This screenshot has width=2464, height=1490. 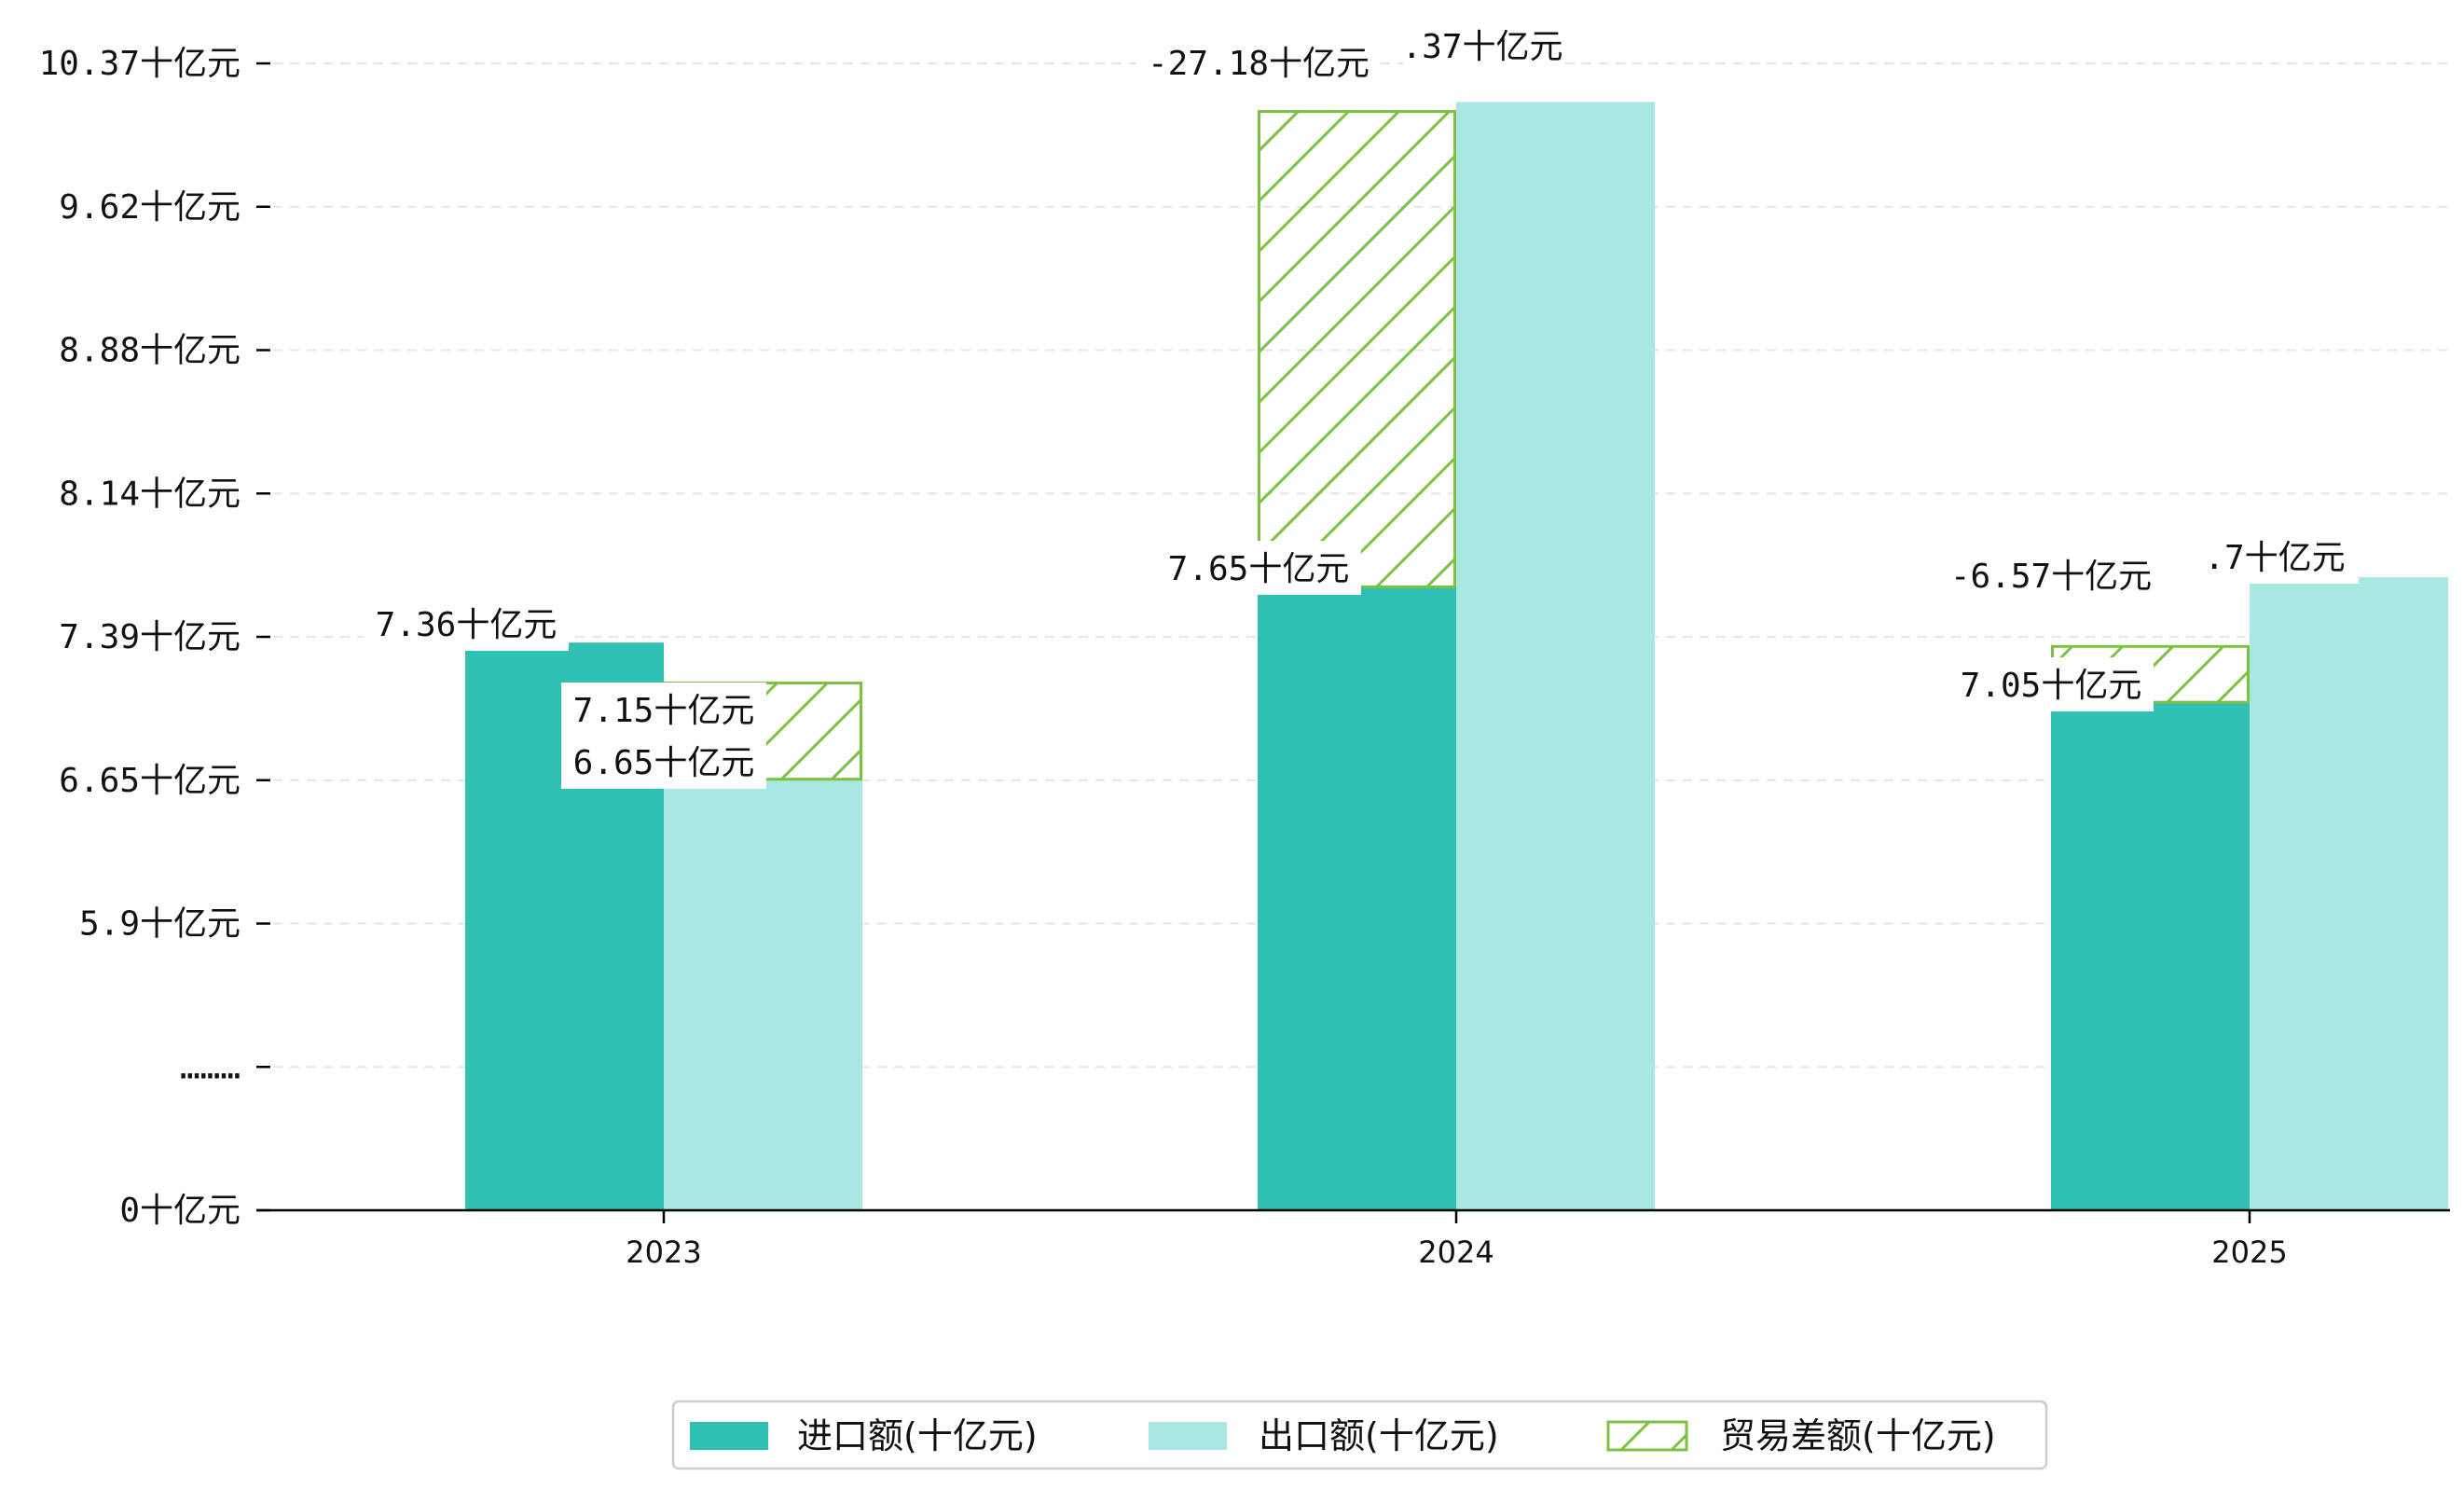 I want to click on label-export-2025: .7十亿元, so click(x=2275, y=558).